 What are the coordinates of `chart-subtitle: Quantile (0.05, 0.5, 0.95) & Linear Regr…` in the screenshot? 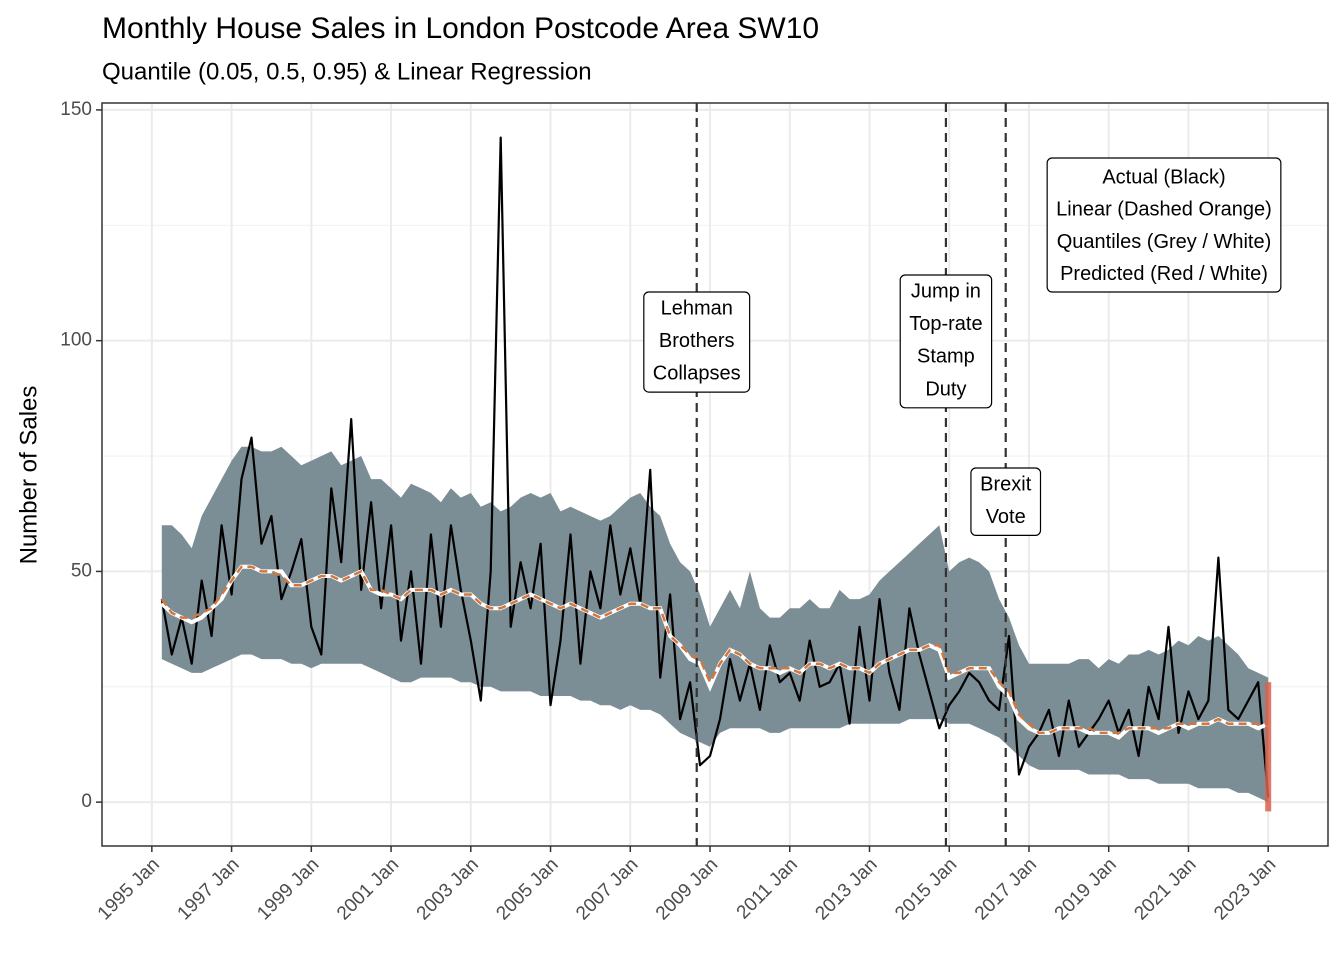 It's located at (347, 71).